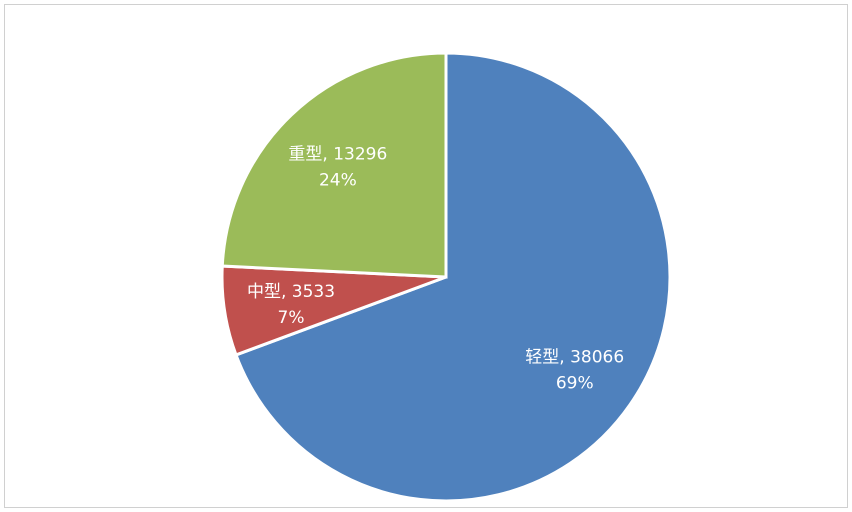 This screenshot has height=512, width=852. Describe the element at coordinates (360, 154) in the screenshot. I see `value-label: 13296` at that location.